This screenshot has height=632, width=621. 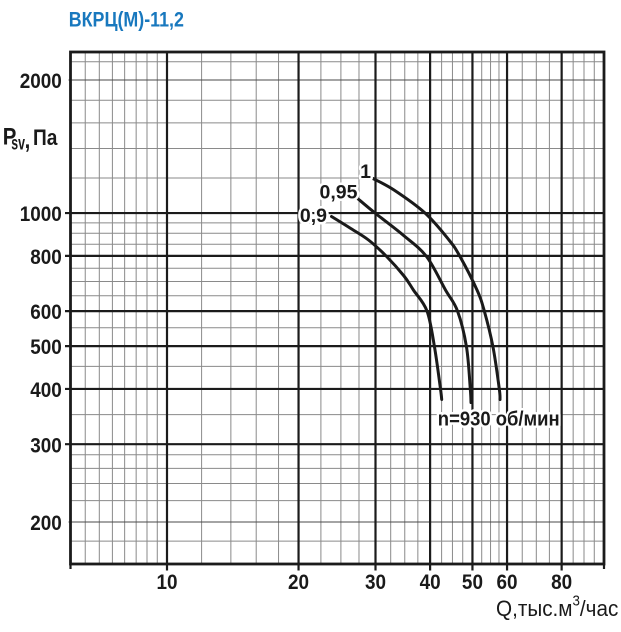 I want to click on svg-text: 10, so click(x=166, y=582).